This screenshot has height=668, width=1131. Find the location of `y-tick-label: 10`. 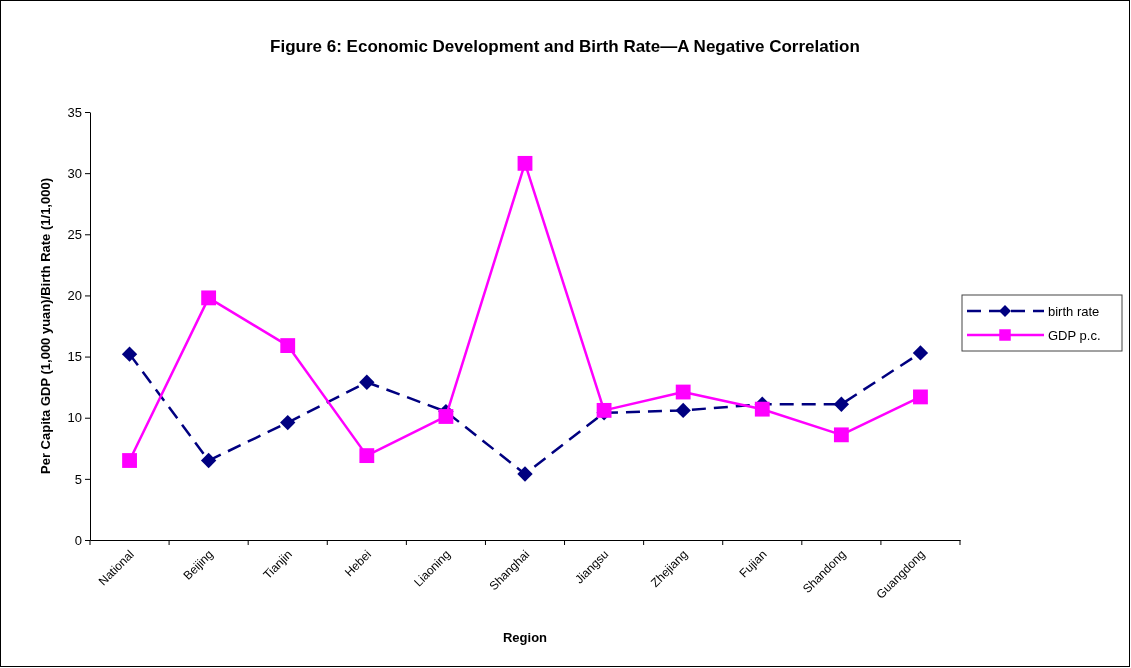

y-tick-label: 10 is located at coordinates (74, 418).